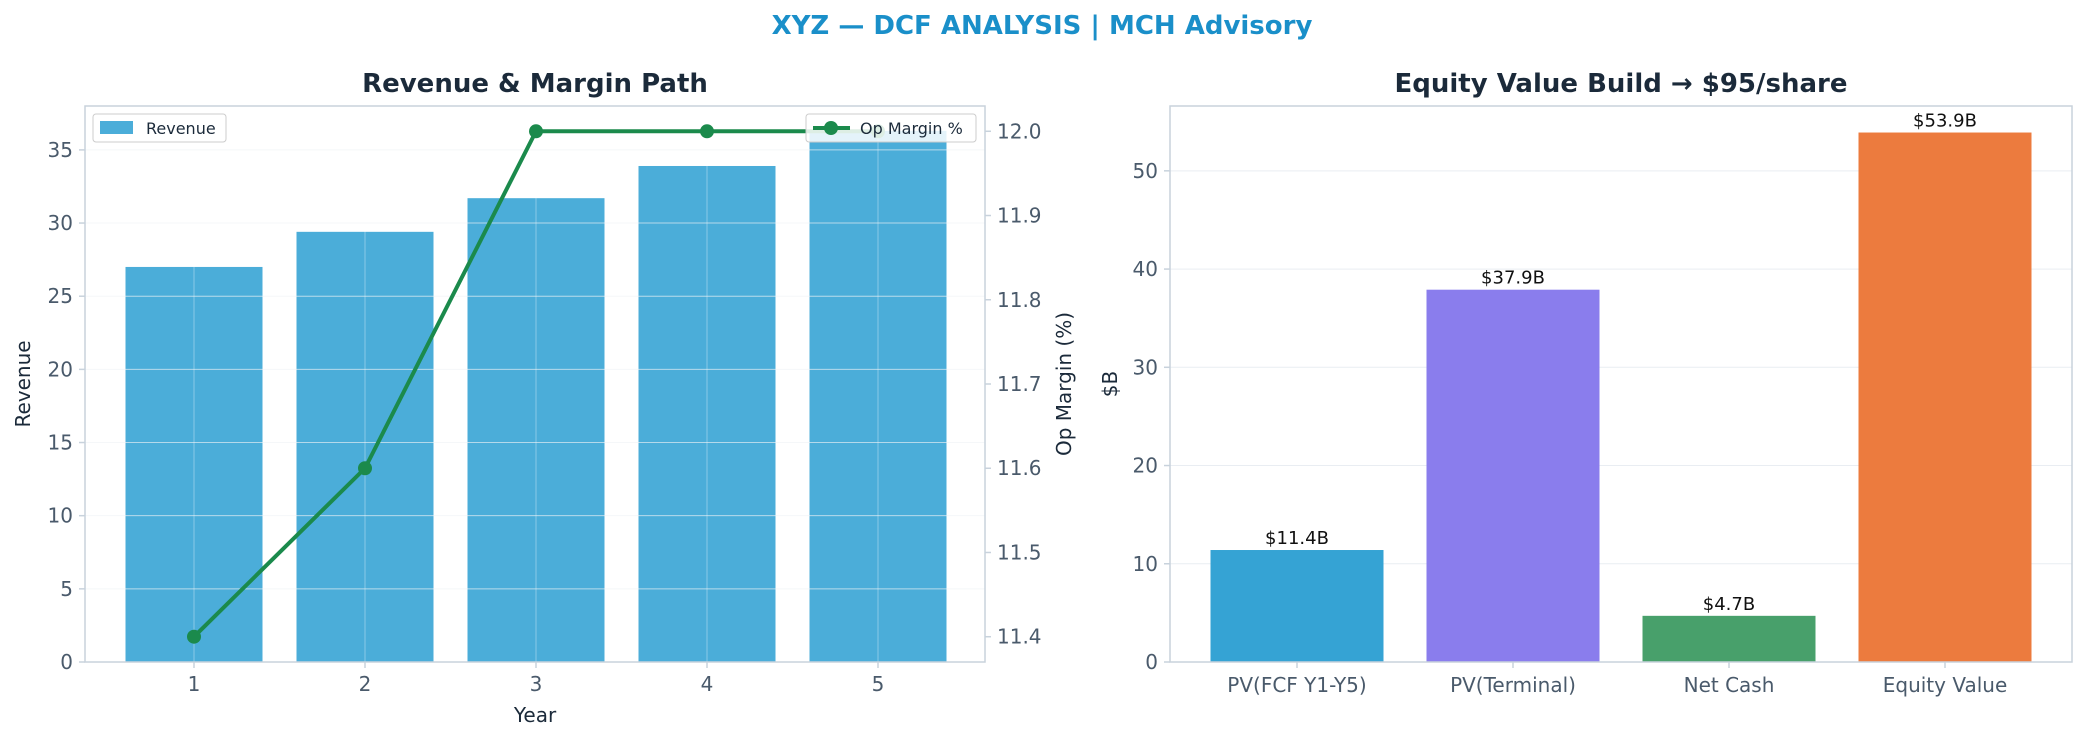 This screenshot has height=746, width=2084. I want to click on x-tick-label: 5, so click(878, 684).